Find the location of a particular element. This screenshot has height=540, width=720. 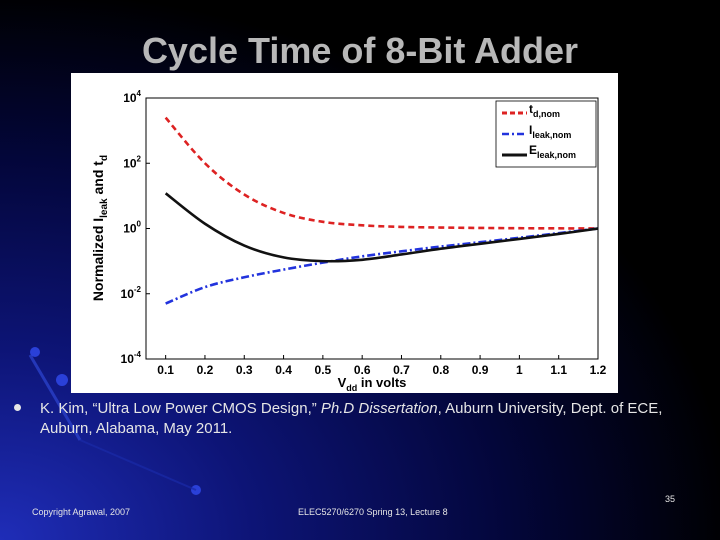

y-tick-label: 10² is located at coordinates (132, 162).